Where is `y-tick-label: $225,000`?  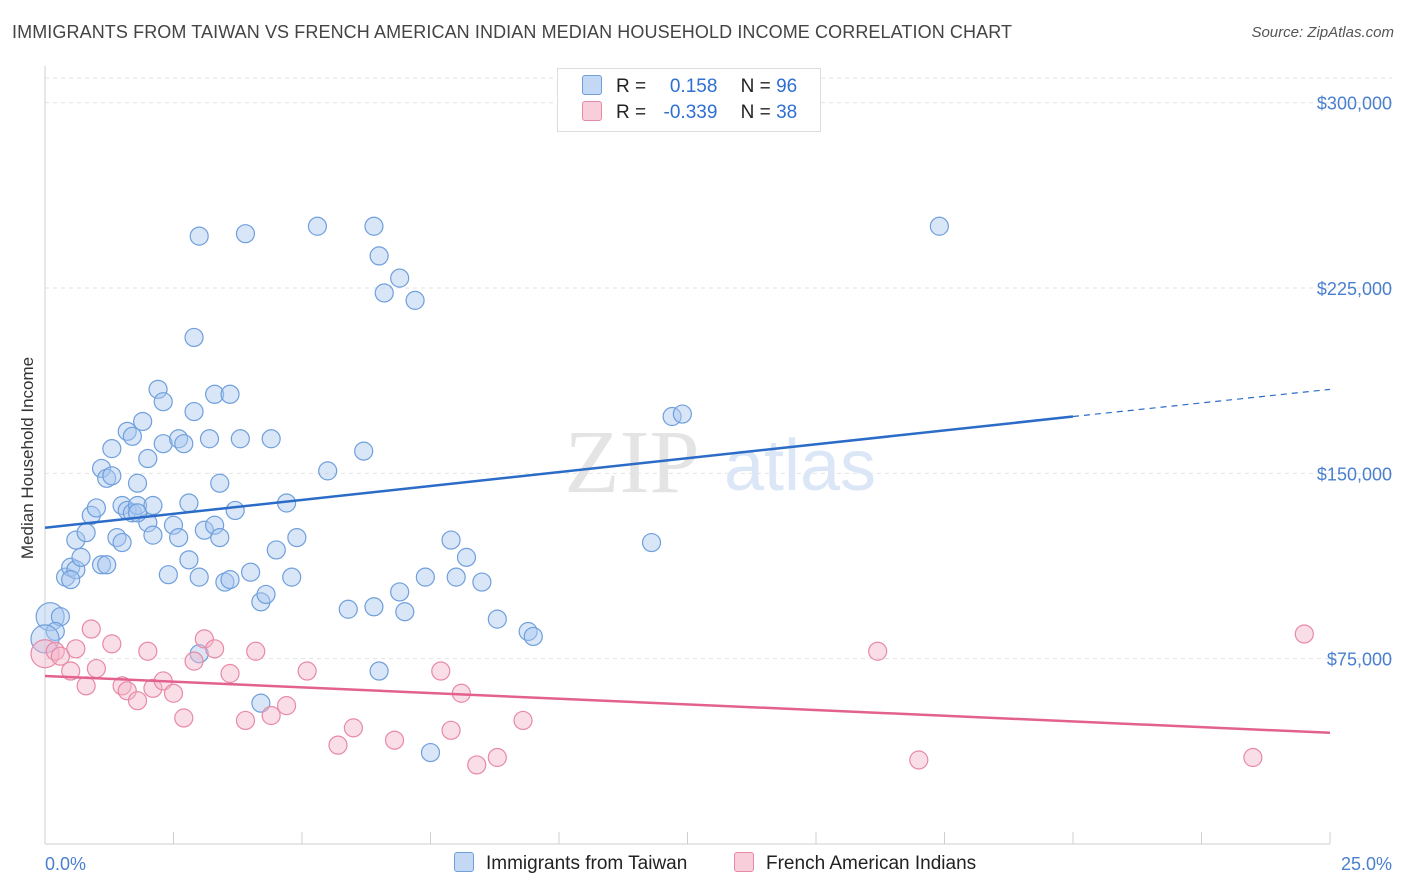
y-tick-label: $225,000 is located at coordinates (1354, 289).